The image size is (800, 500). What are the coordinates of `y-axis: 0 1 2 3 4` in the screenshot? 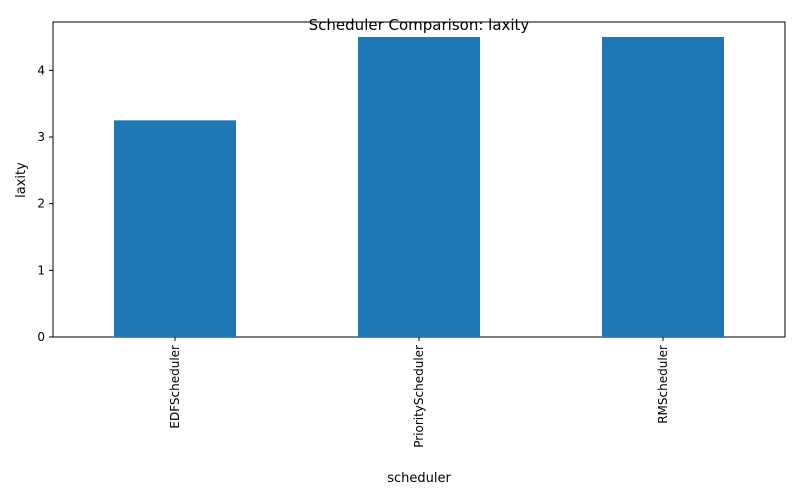 It's located at (45, 203).